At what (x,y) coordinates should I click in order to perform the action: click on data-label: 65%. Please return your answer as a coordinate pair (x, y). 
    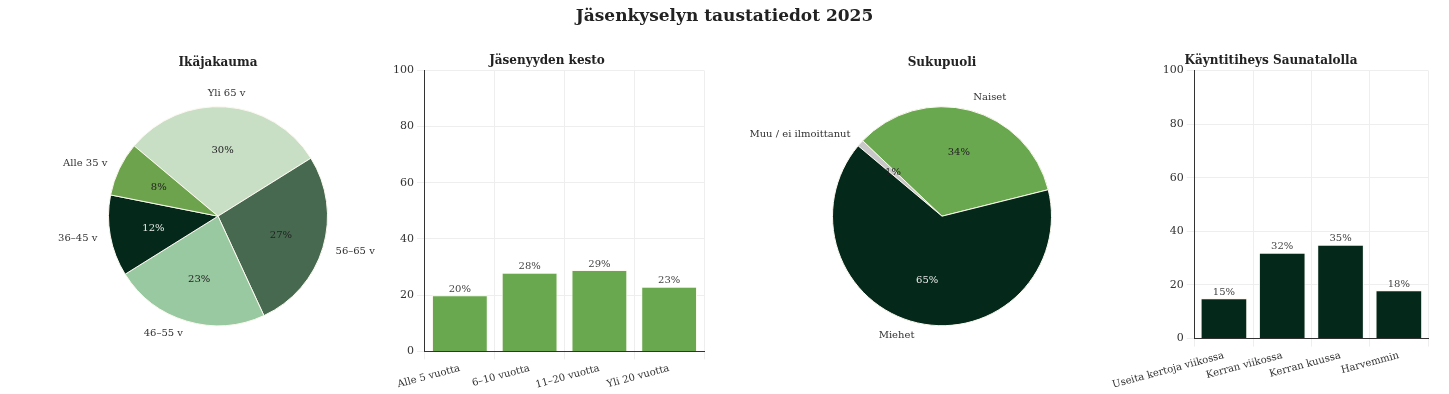
    Looking at the image, I should click on (927, 279).